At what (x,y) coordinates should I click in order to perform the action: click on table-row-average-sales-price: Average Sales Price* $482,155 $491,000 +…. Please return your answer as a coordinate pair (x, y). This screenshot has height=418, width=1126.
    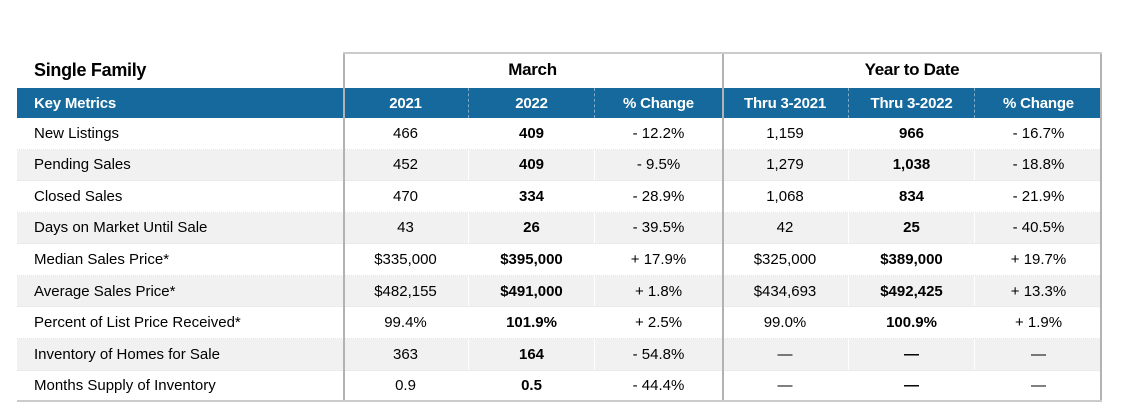
    Looking at the image, I should click on (559, 291).